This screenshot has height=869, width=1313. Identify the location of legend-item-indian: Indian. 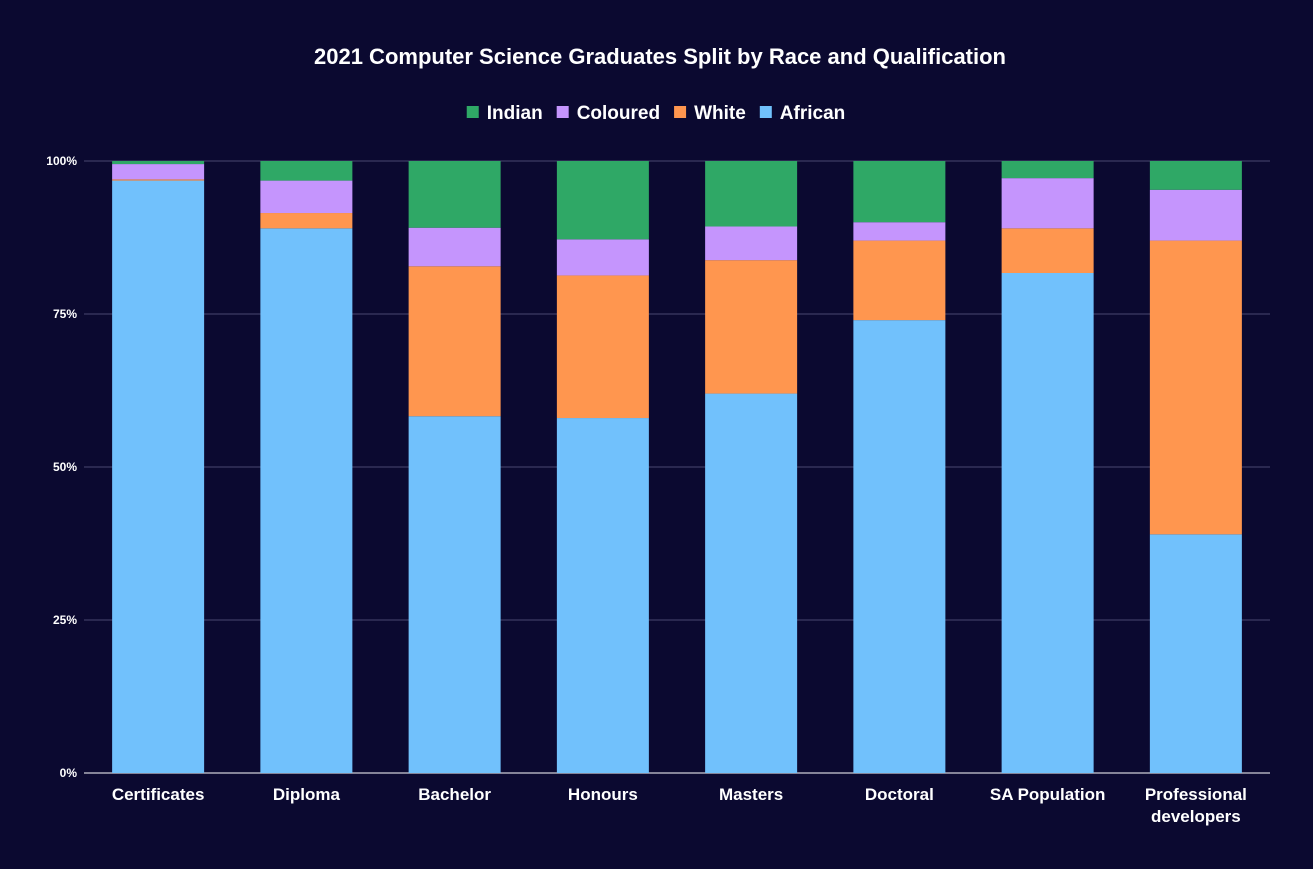
(504, 113).